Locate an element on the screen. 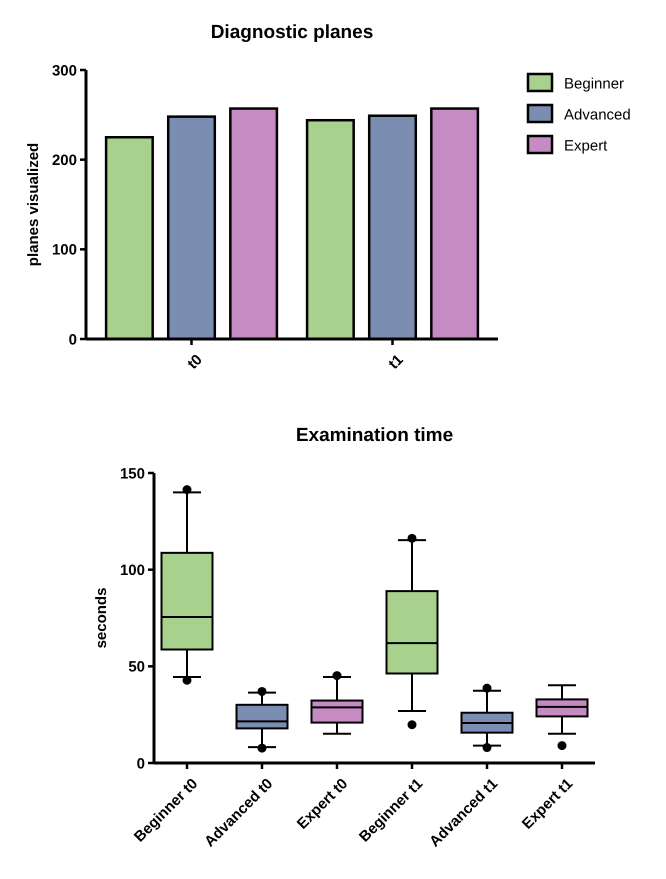 This screenshot has height=879, width=666. y-tick-label: 200 is located at coordinates (64, 160).